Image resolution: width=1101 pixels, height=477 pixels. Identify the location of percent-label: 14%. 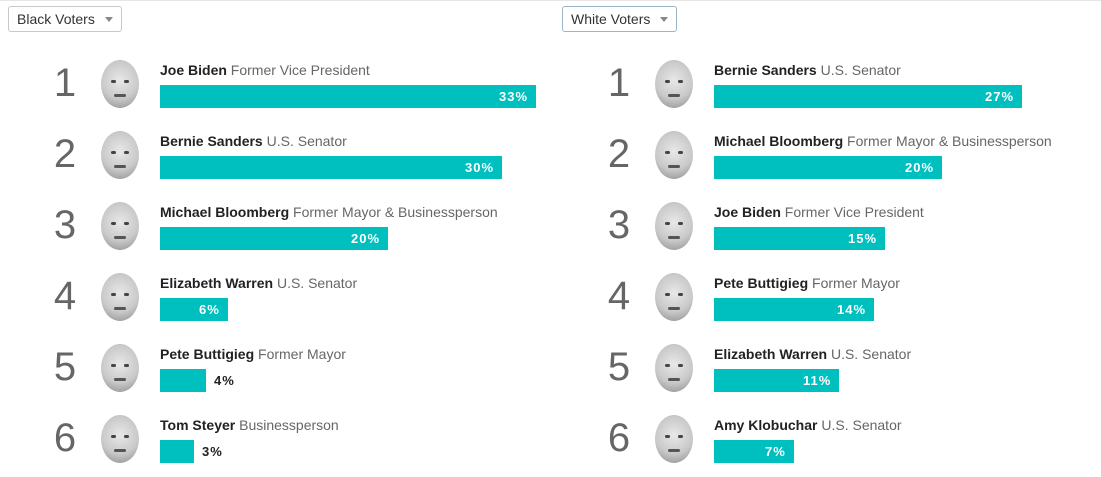
(852, 309).